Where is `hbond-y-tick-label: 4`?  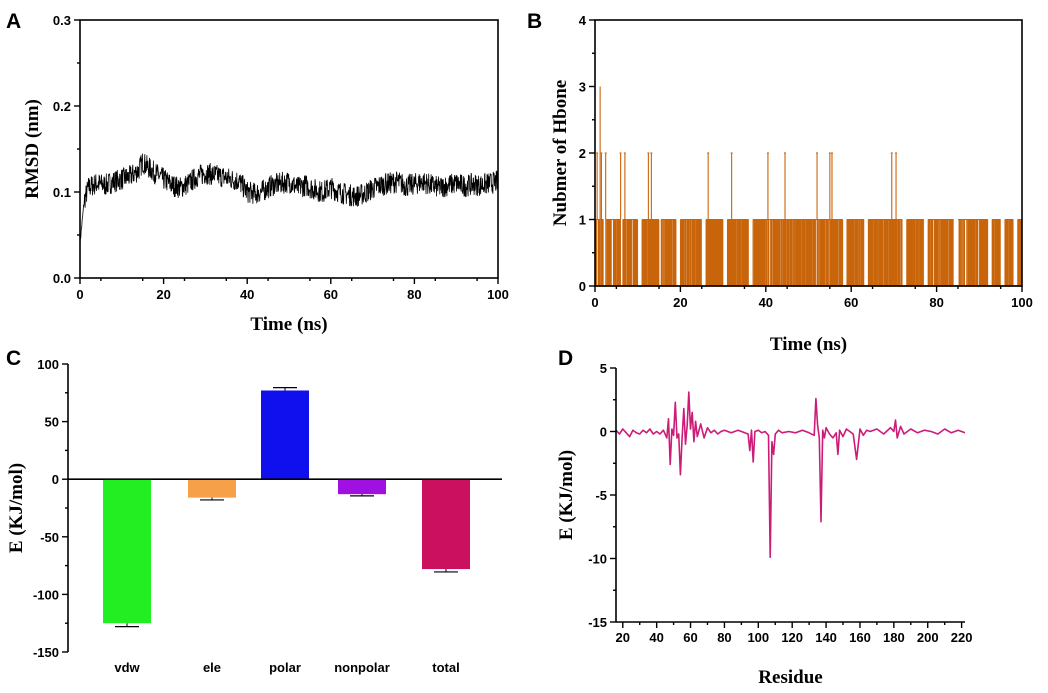 hbond-y-tick-label: 4 is located at coordinates (583, 20).